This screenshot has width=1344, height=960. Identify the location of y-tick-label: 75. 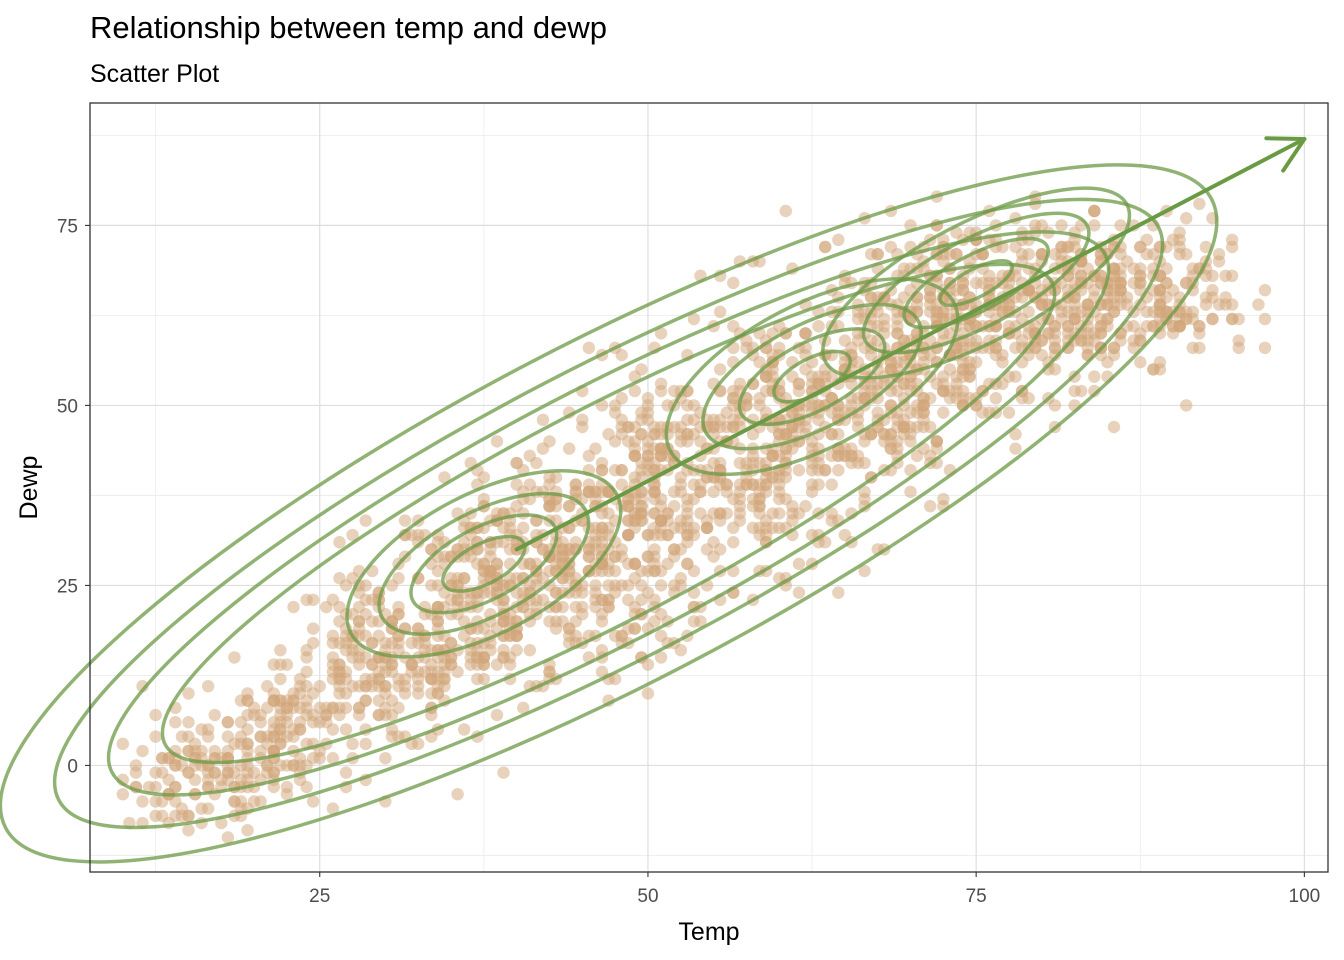
(67, 226).